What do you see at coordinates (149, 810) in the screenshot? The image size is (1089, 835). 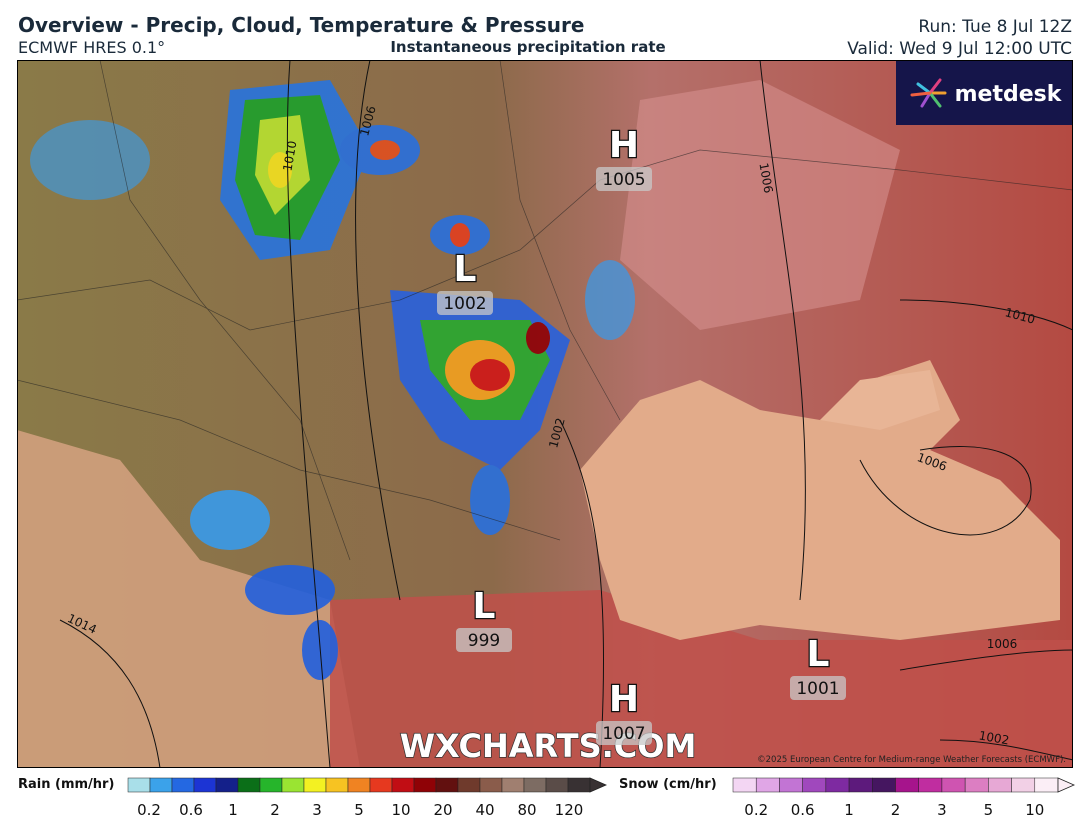 I see `rain-legend-tick: 0.2` at bounding box center [149, 810].